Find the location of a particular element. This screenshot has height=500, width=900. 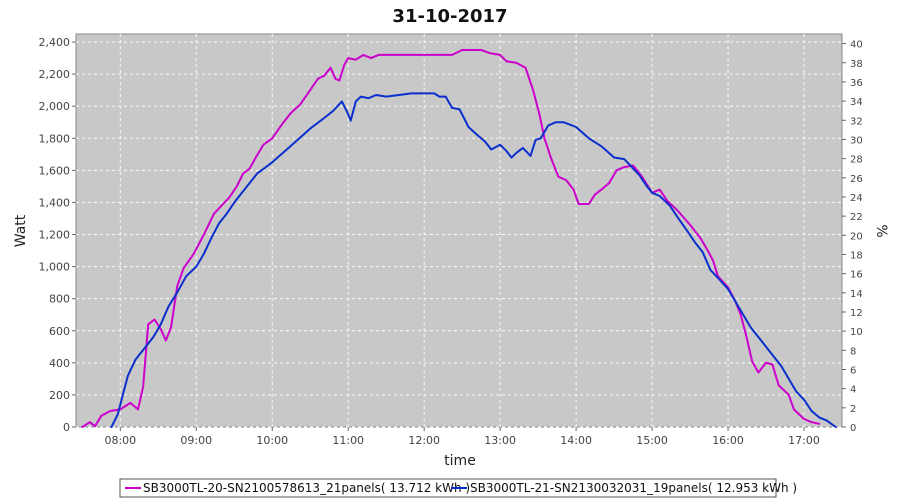

y-right-tick-label: 34 is located at coordinates (856, 102).